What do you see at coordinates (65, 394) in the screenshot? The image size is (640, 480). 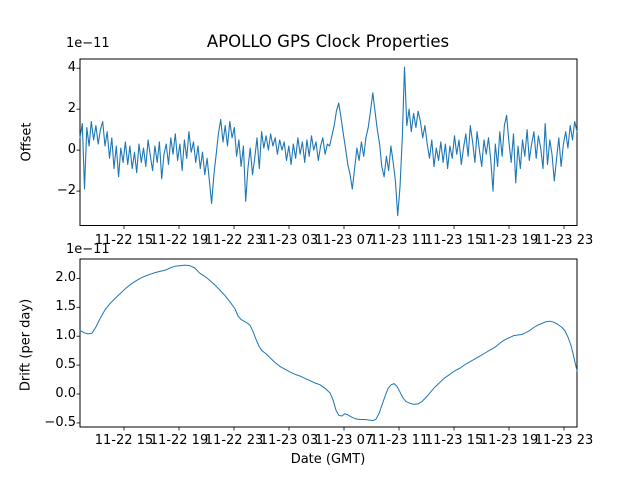 I see `y-tick-label: 0.0` at bounding box center [65, 394].